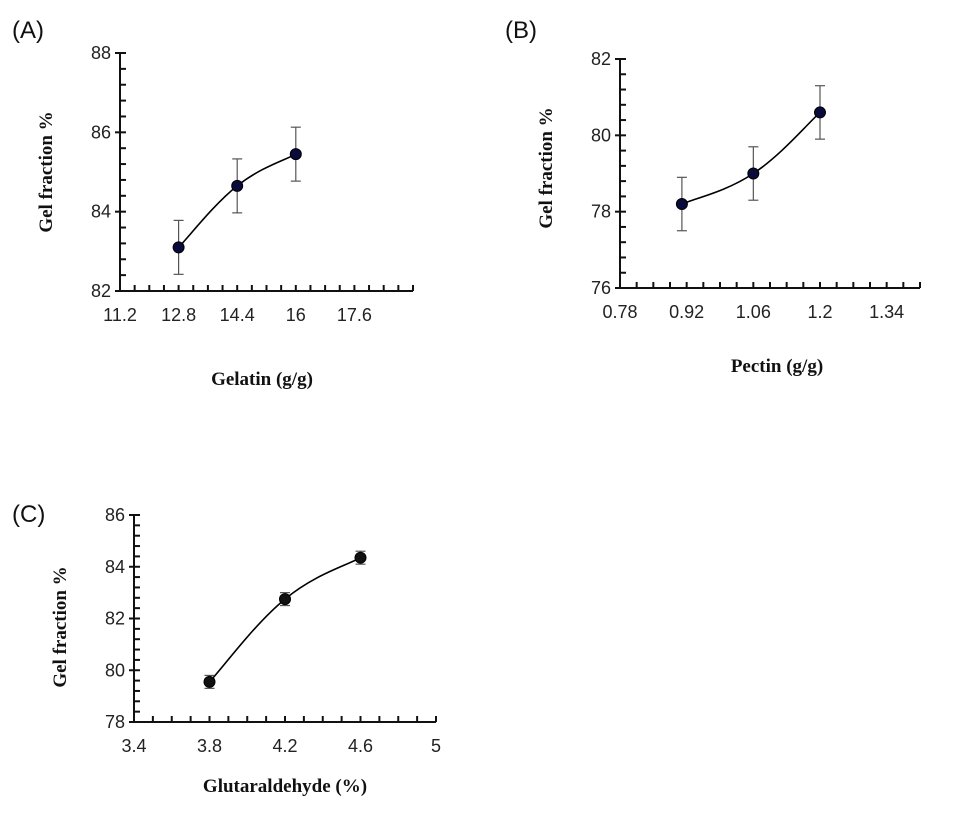  I want to click on panel-c-y-tick-label: 80, so click(115, 670).